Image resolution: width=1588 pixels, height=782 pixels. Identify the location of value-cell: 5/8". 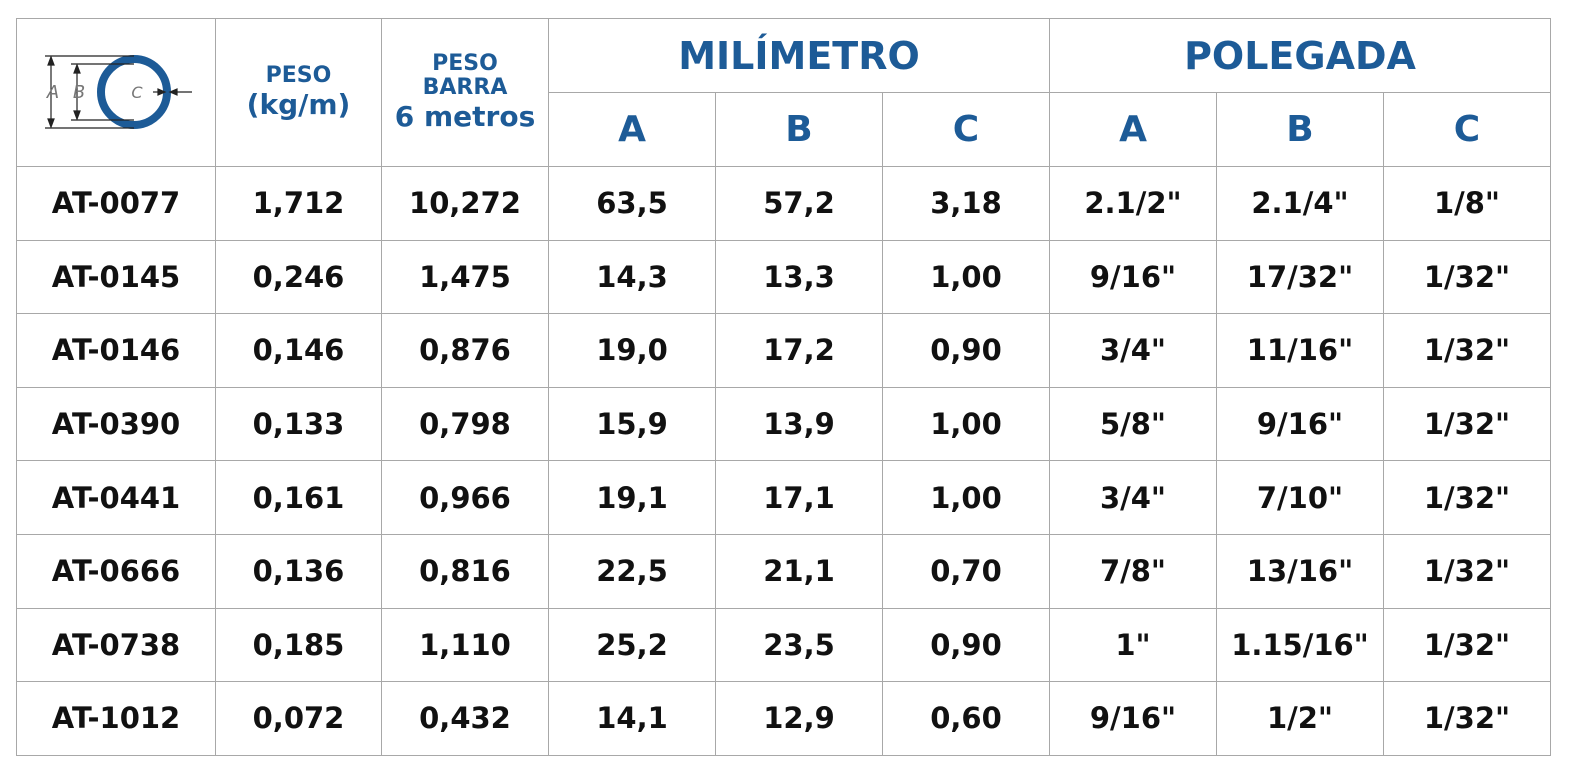
(1133, 424).